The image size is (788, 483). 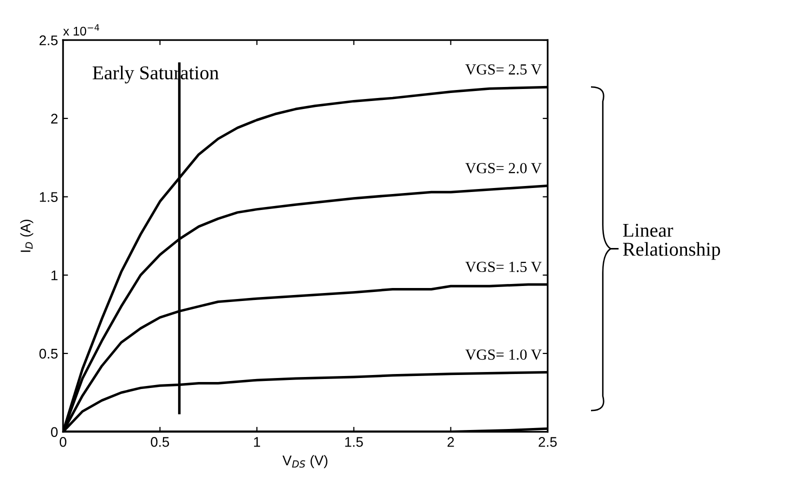 I want to click on x-tick-label: 1.5, so click(x=354, y=442).